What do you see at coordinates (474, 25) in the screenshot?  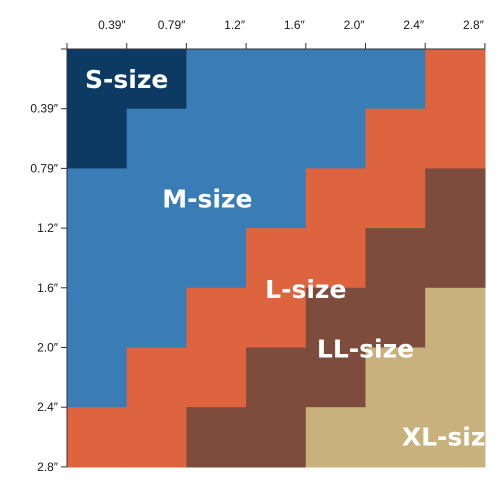 I see `x-tick-label: 2.8″` at bounding box center [474, 25].